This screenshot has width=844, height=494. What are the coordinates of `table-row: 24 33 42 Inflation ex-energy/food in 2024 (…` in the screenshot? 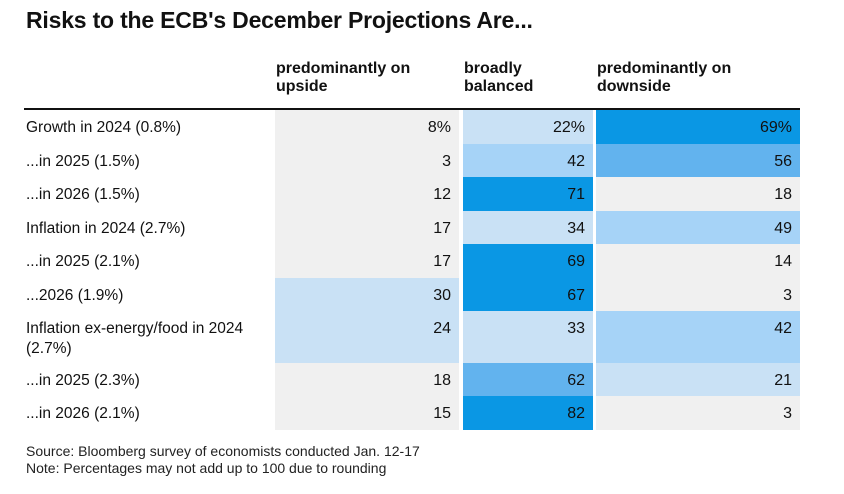 It's located at (422, 337).